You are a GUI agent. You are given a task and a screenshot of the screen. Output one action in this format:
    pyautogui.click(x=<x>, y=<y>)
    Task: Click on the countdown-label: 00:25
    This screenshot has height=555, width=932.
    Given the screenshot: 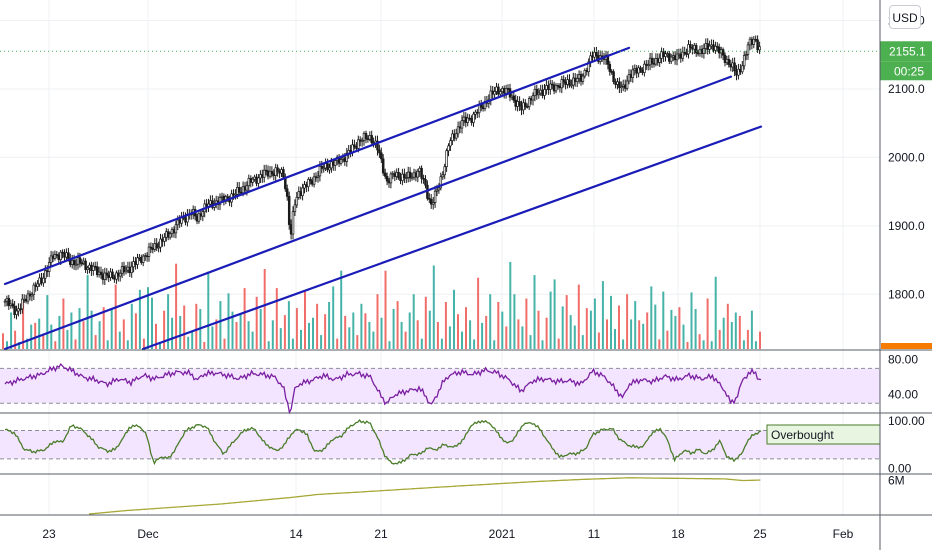 What is the action you would take?
    pyautogui.click(x=909, y=71)
    